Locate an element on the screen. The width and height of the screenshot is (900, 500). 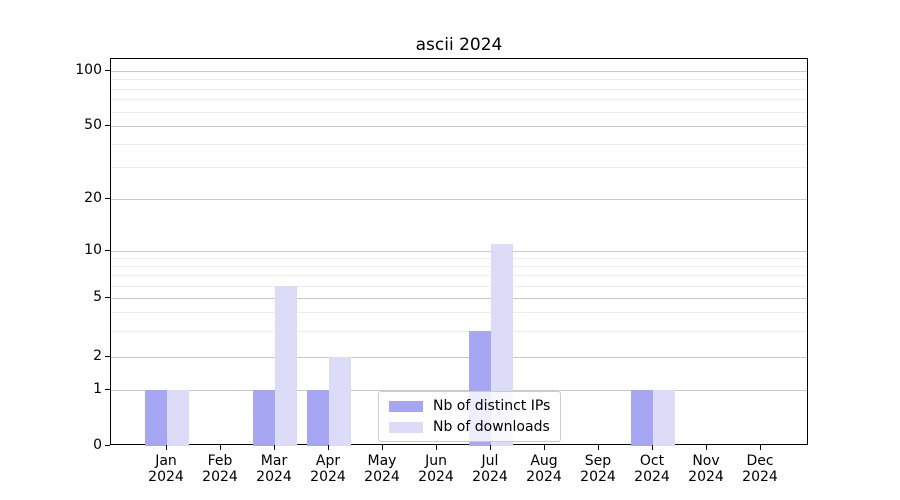
legend-swatch-downloads-icon is located at coordinates (406, 427).